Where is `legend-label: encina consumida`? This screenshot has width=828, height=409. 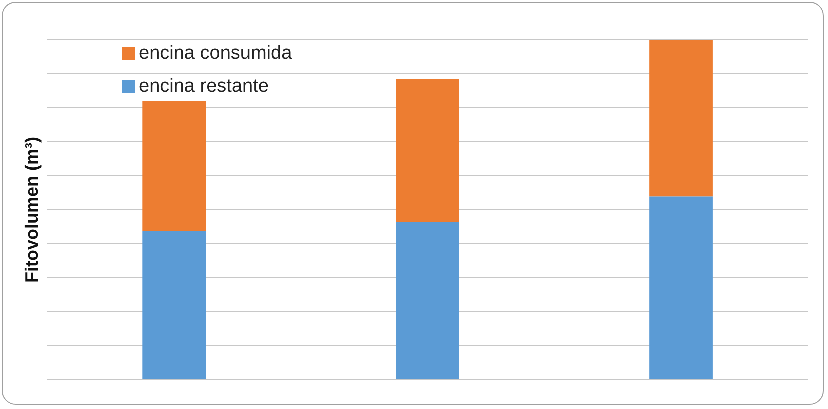 legend-label: encina consumida is located at coordinates (215, 53).